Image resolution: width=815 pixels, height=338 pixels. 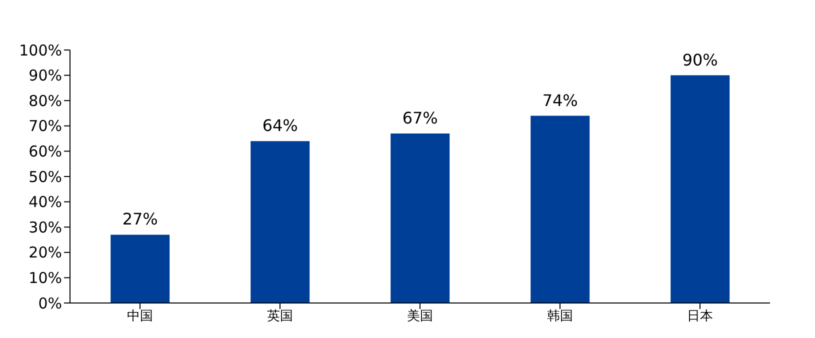 I want to click on y-tick-label: 10%, so click(x=45, y=278).